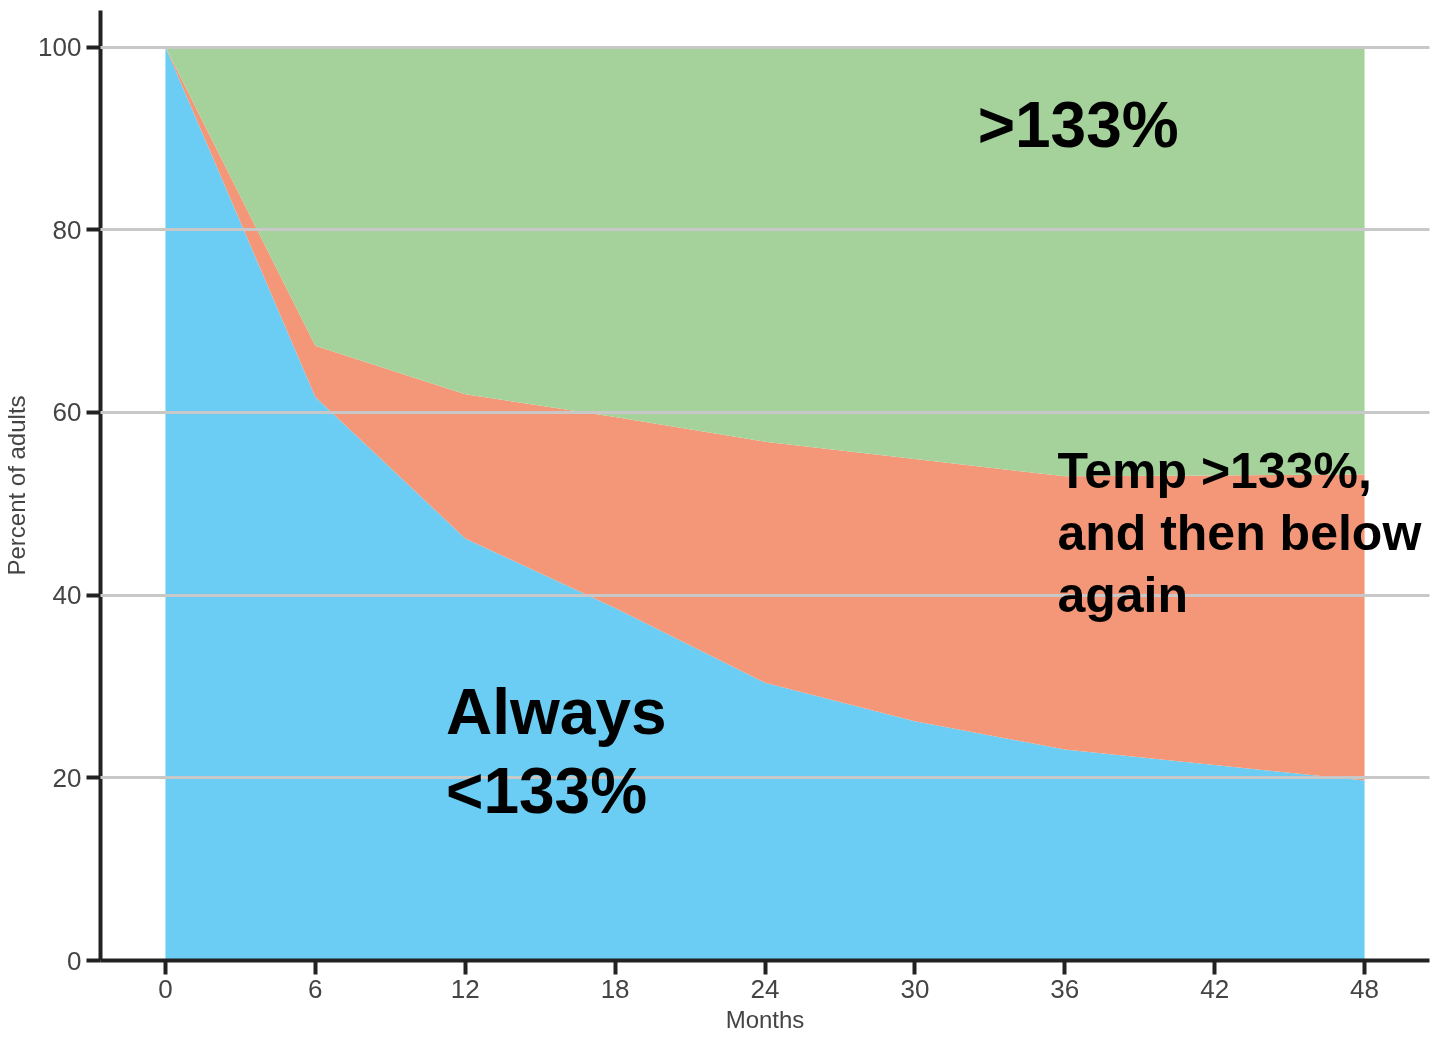 Image resolution: width=1439 pixels, height=1050 pixels. I want to click on y-tick-label: 40, so click(67, 595).